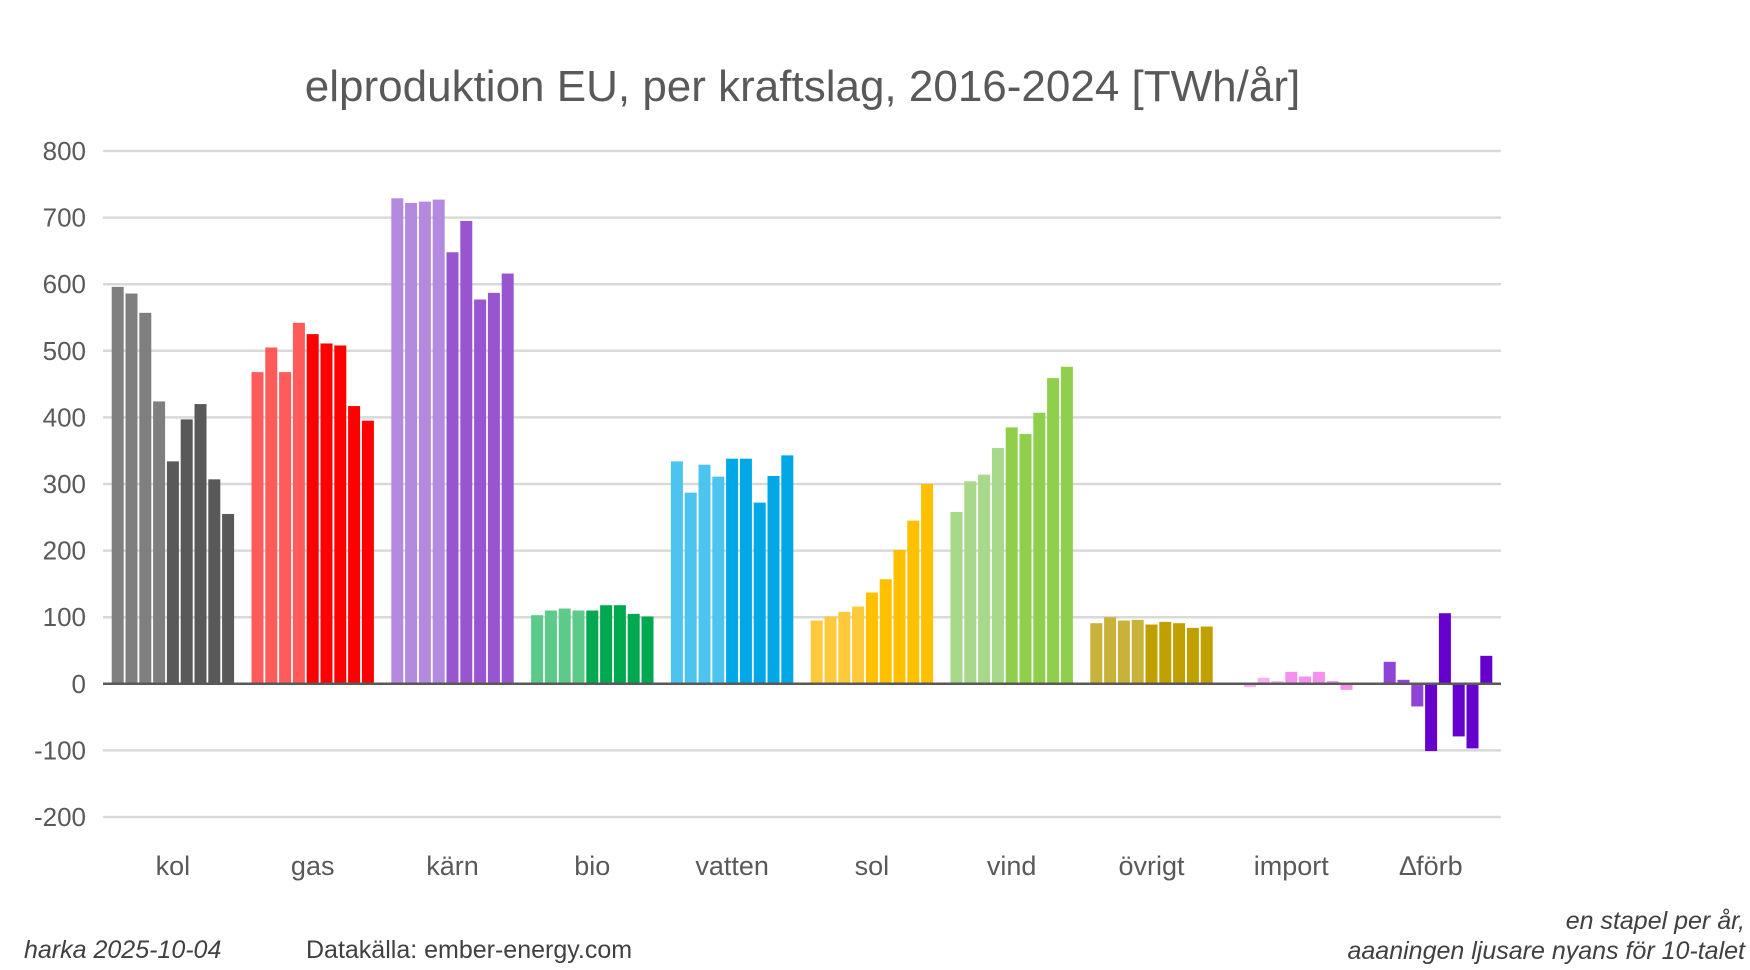 This screenshot has height=970, width=1750. Describe the element at coordinates (340, 514) in the screenshot. I see `bar-gas-2022` at that location.